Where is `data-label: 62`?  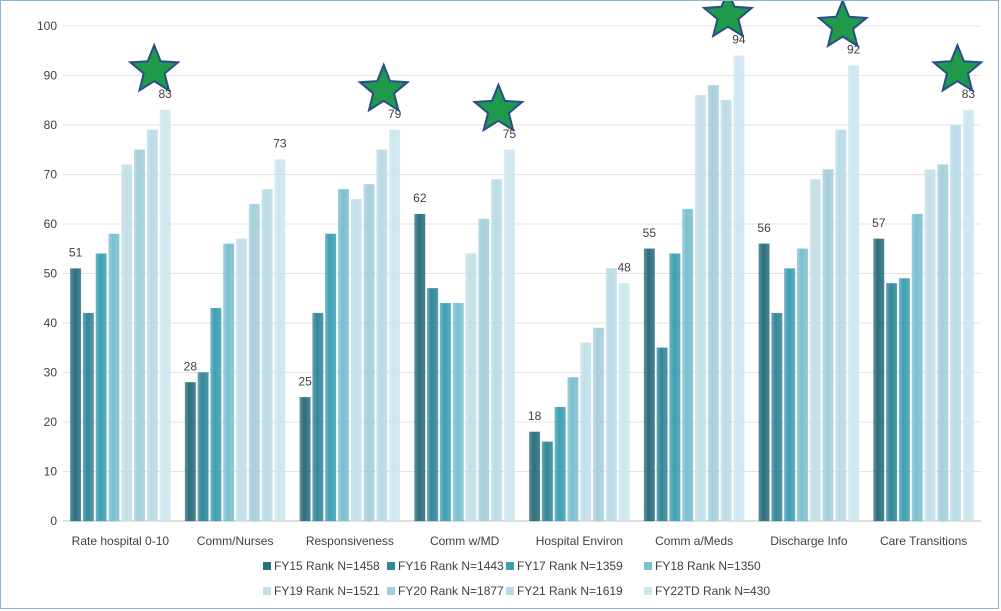 data-label: 62 is located at coordinates (420, 198).